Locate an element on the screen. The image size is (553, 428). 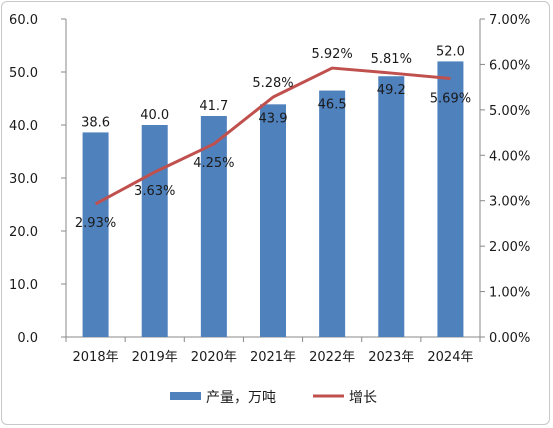
y-right-tick-label: 5.00% is located at coordinates (509, 111).